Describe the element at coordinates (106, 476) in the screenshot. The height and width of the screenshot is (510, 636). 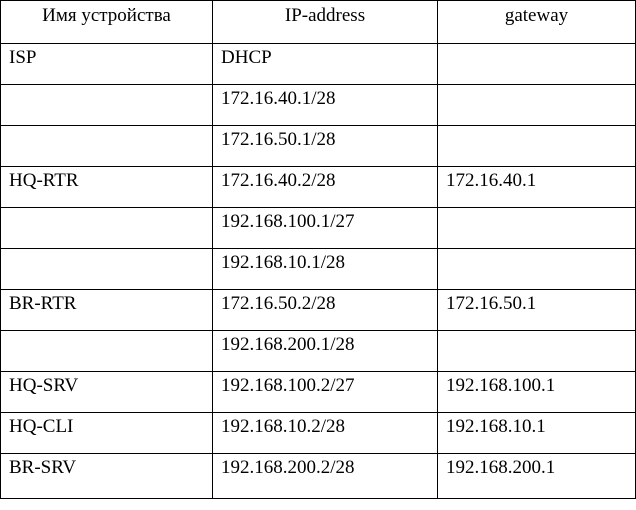
I see `device-cell: BR-SRV` at that location.